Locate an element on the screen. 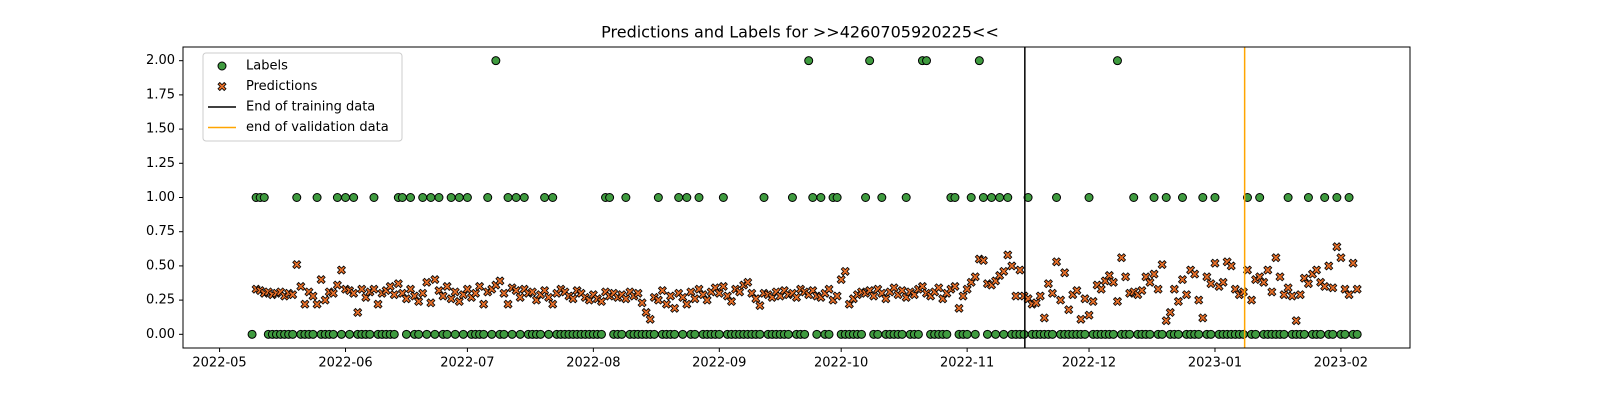  y-tick-label: 0.50 is located at coordinates (160, 265).